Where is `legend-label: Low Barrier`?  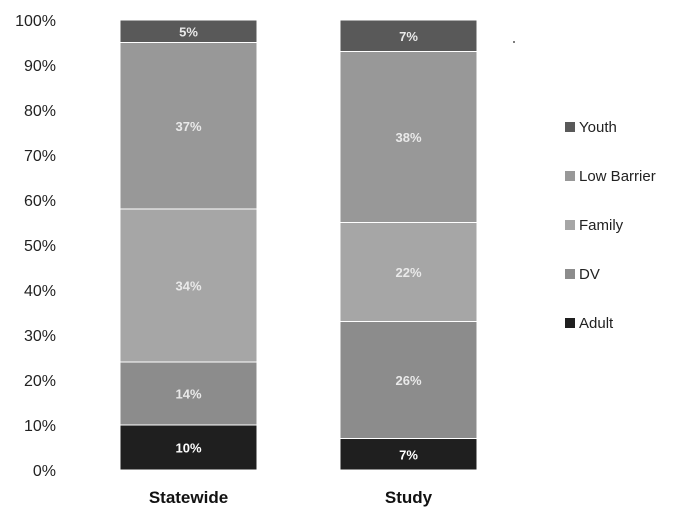
legend-label: Low Barrier is located at coordinates (617, 176).